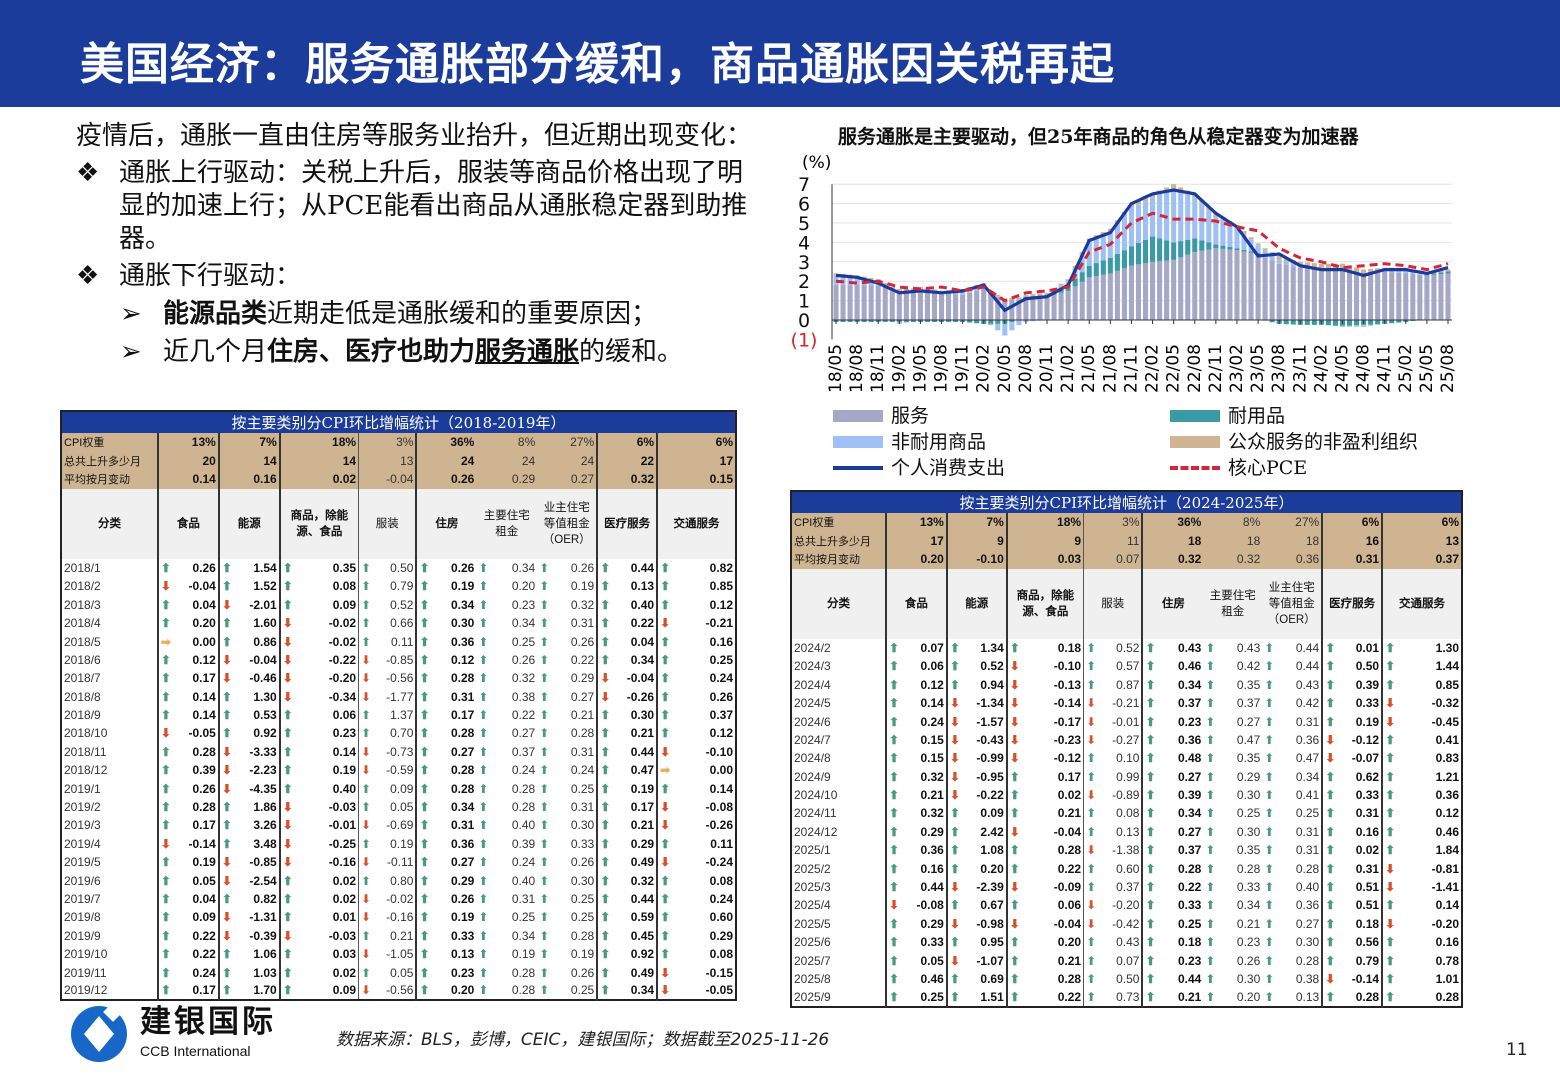 This screenshot has height=1080, width=1560. What do you see at coordinates (319, 862) in the screenshot?
I see `cell-content: ⬇ -0.16` at bounding box center [319, 862].